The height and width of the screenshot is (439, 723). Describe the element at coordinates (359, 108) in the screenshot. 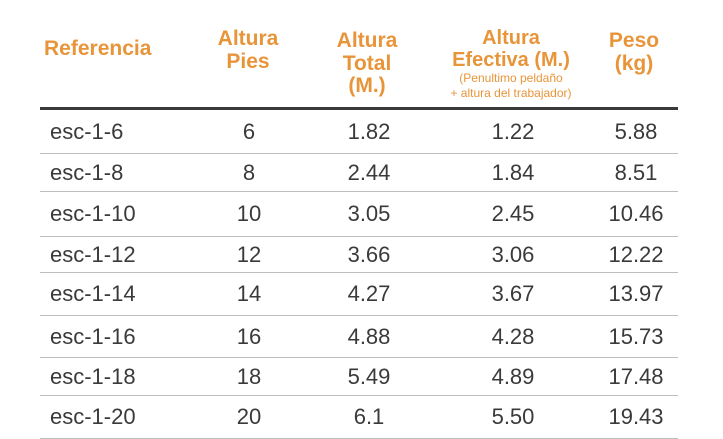

I see `header-divider` at that location.